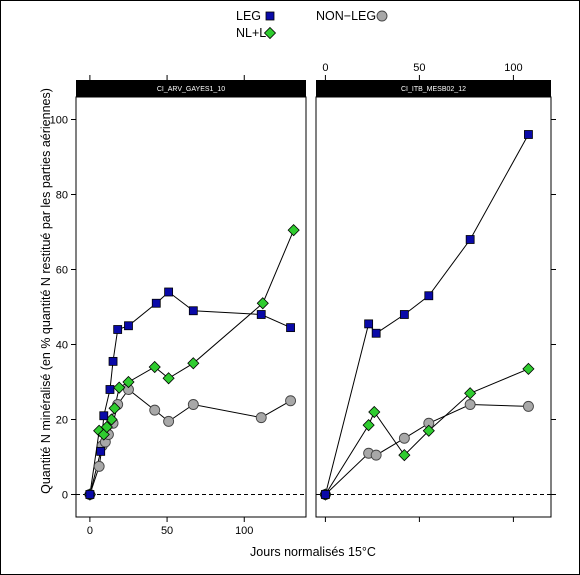  What do you see at coordinates (62, 271) in the screenshot?
I see `y-tick-label: 60` at bounding box center [62, 271].